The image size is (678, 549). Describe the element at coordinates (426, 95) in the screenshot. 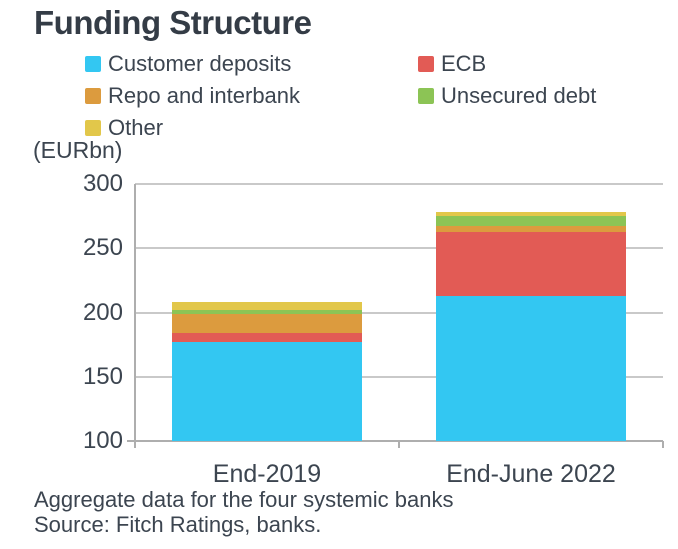

I see `unsecured-debt-swatch-icon` at that location.